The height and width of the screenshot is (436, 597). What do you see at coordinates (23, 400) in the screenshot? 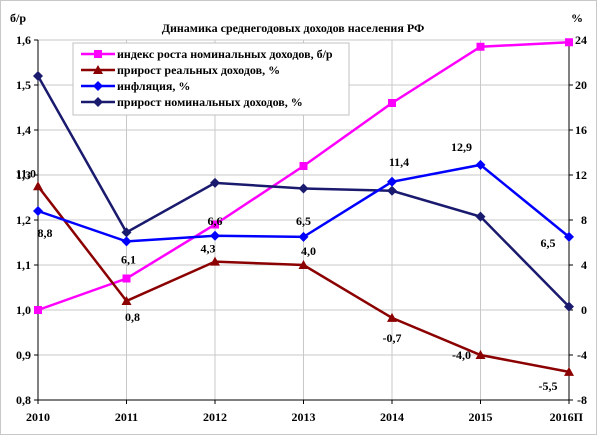
I see `left-tick-label: 0,8` at bounding box center [23, 400].